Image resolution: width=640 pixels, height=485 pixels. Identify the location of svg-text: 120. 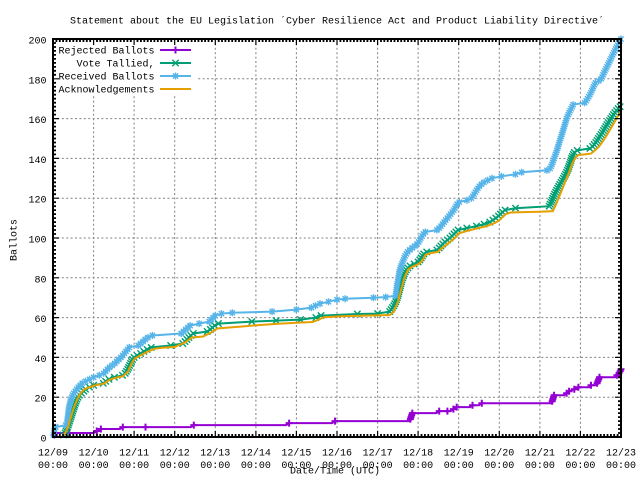
(37, 201).